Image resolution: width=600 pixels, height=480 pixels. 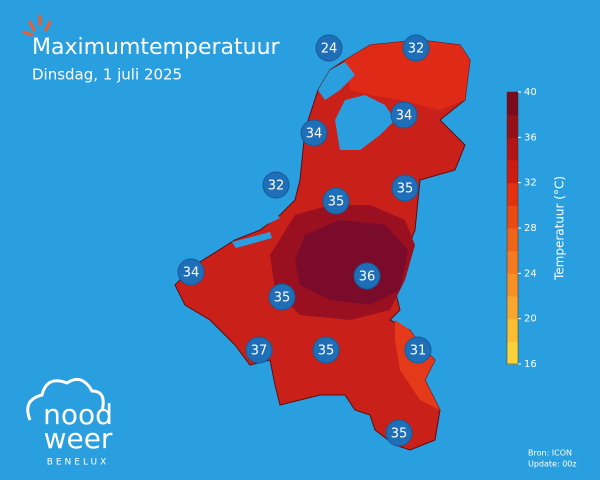 What do you see at coordinates (336, 81) in the screenshot?
I see `wadden-sea` at bounding box center [336, 81].